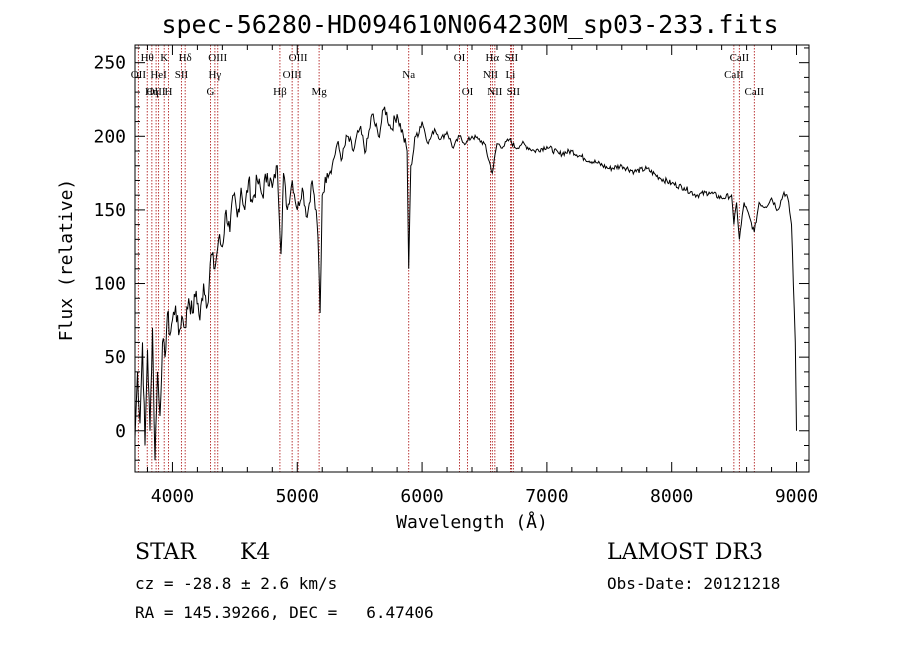 The height and width of the screenshot is (649, 900). I want to click on y-tick-label: 100, so click(109, 284).